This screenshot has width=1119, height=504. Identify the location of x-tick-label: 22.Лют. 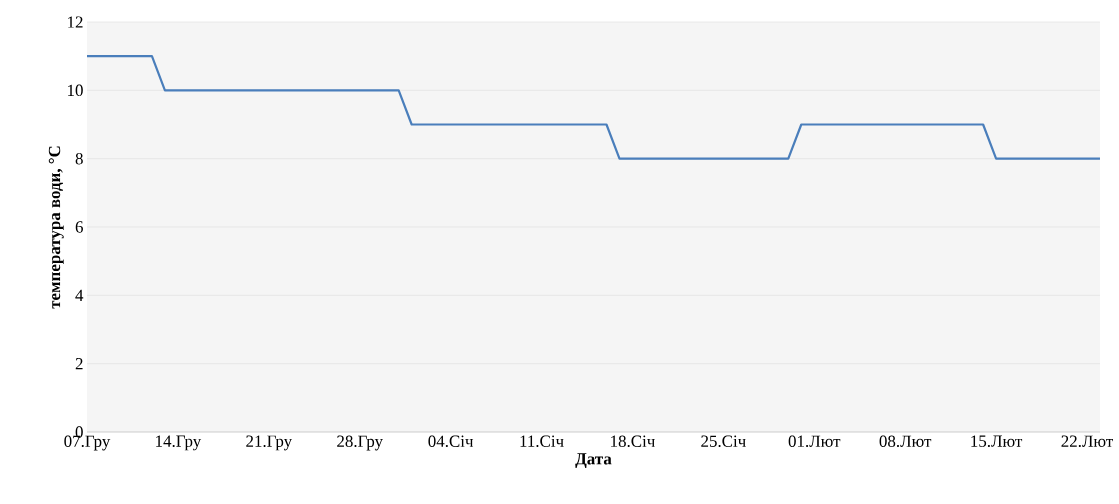
(1087, 441).